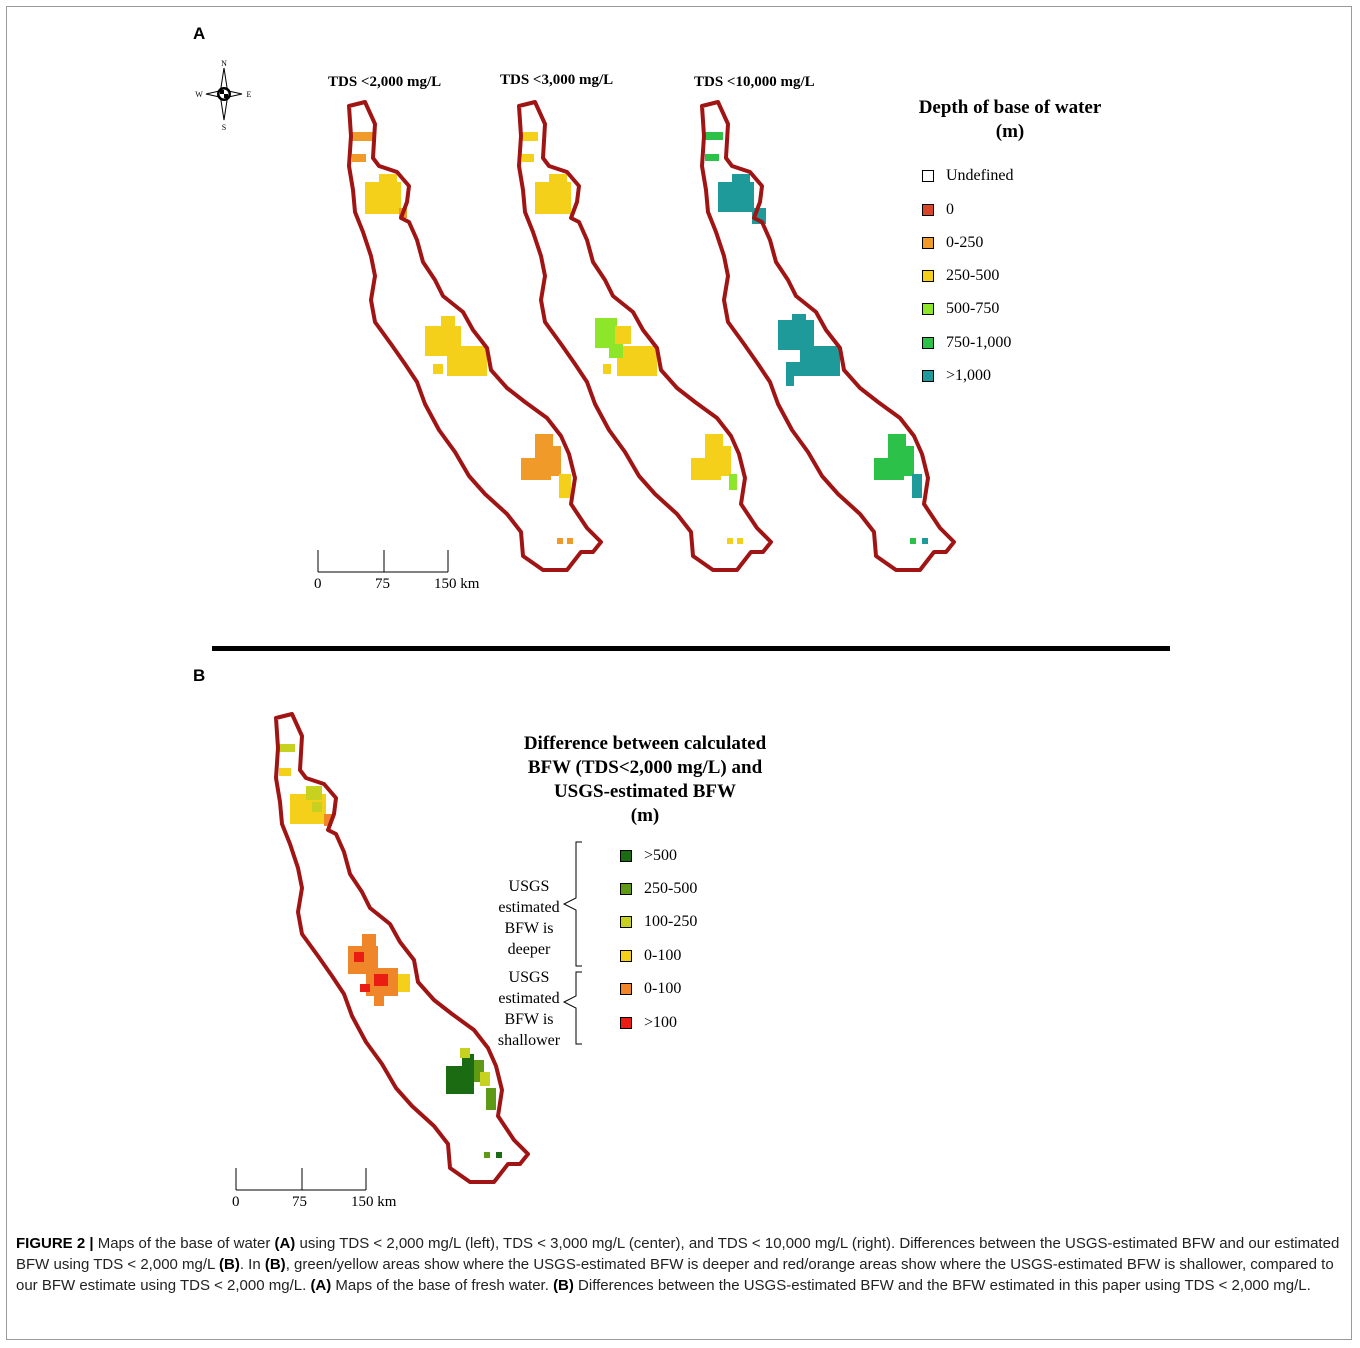  What do you see at coordinates (529, 918) in the screenshot?
I see `group-label-deeper: USGS estimated BFW is deeper` at bounding box center [529, 918].